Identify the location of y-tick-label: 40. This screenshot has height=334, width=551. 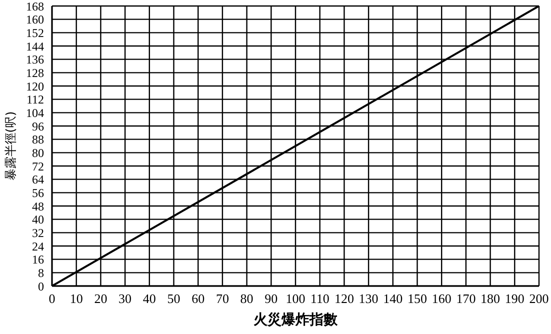
(38, 219).